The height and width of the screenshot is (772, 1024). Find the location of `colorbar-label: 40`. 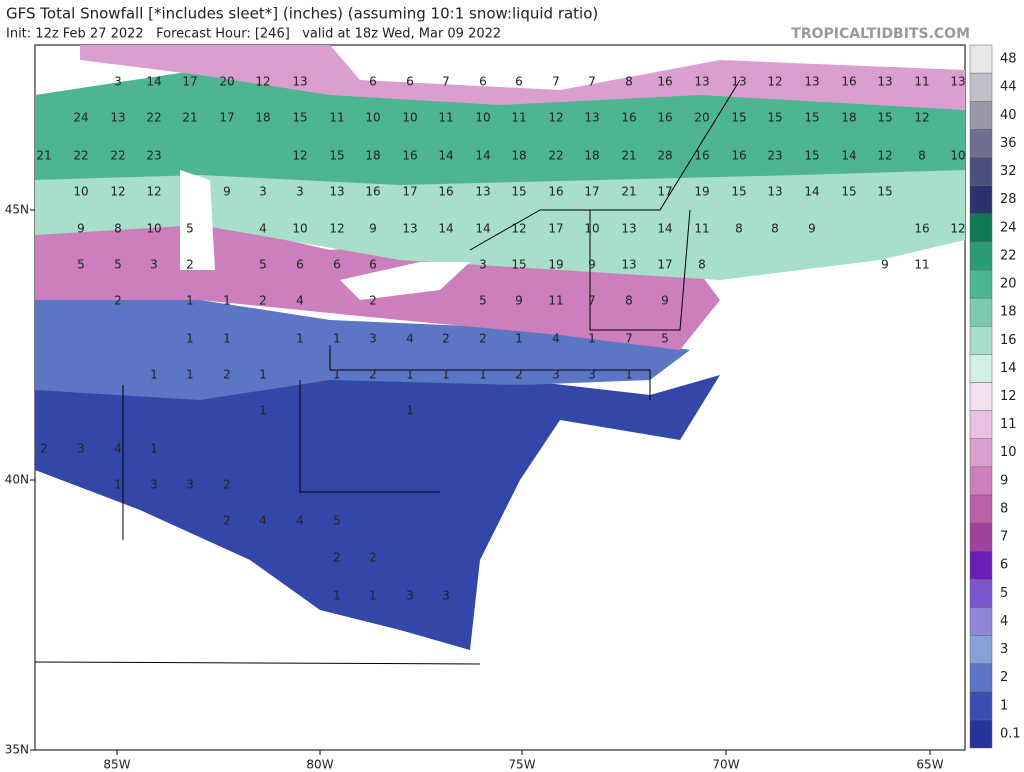

colorbar-label: 40 is located at coordinates (1008, 115).